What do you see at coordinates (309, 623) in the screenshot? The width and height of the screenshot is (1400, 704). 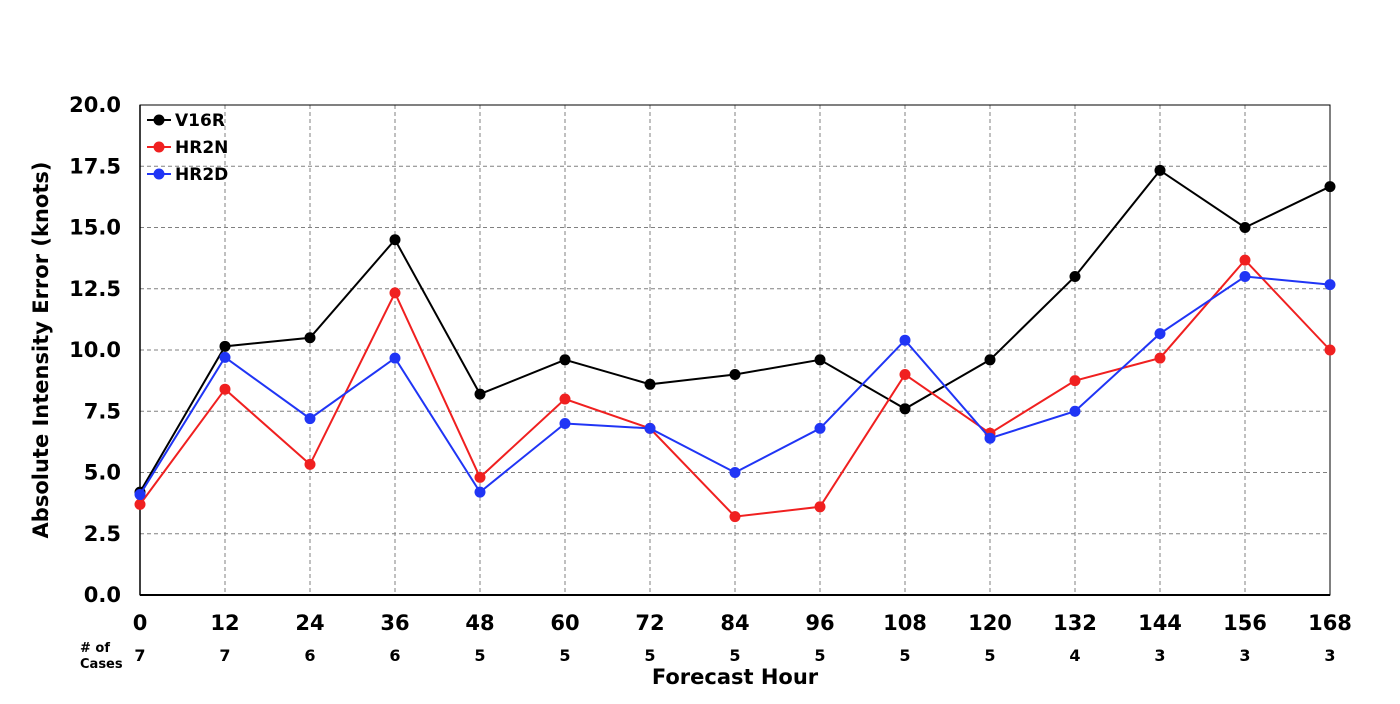 I see `x-tick-label: 24` at bounding box center [309, 623].